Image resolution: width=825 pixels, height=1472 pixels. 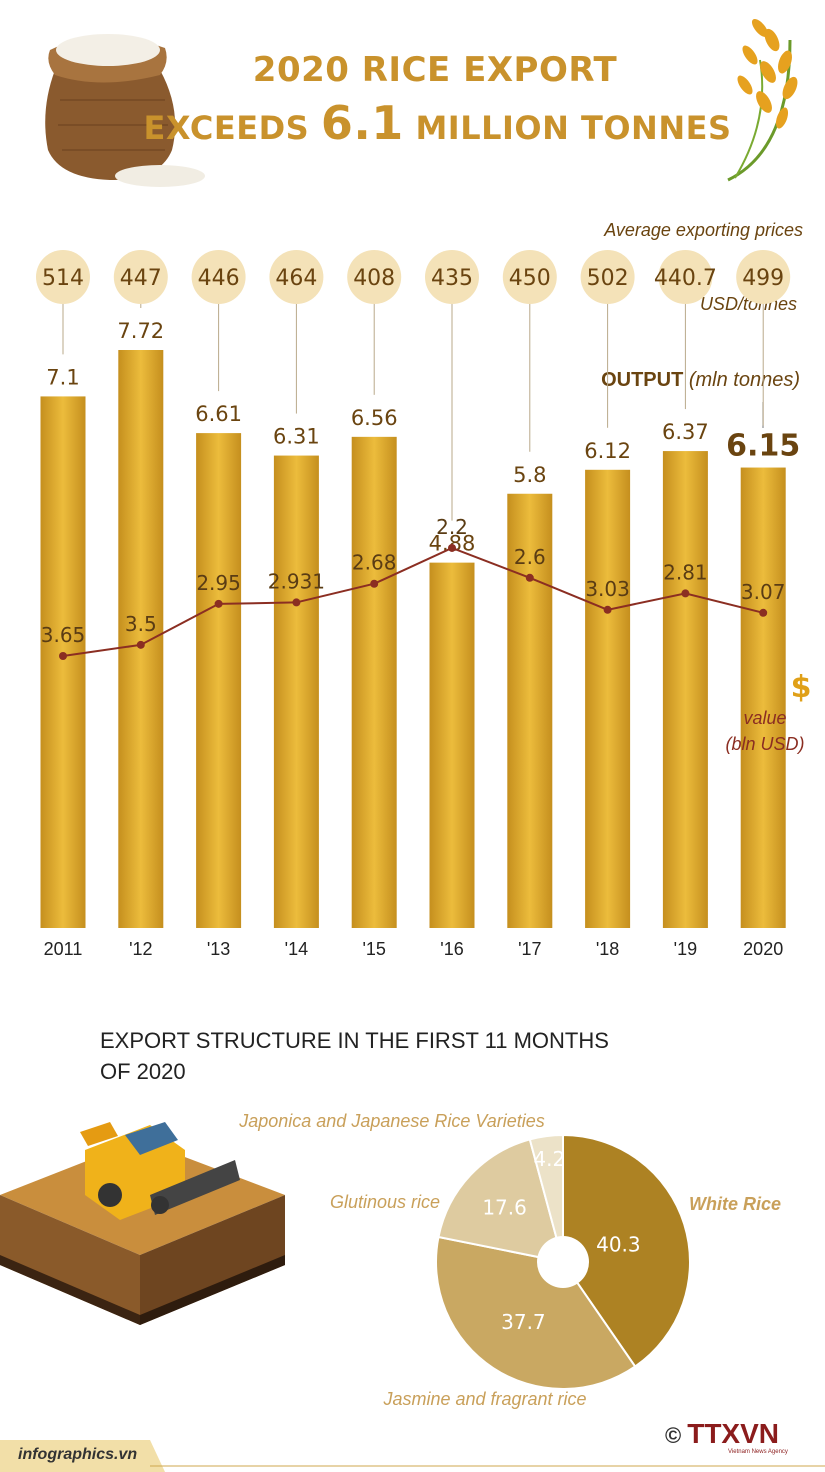 I want to click on output-label: 6.61, so click(x=218, y=414).